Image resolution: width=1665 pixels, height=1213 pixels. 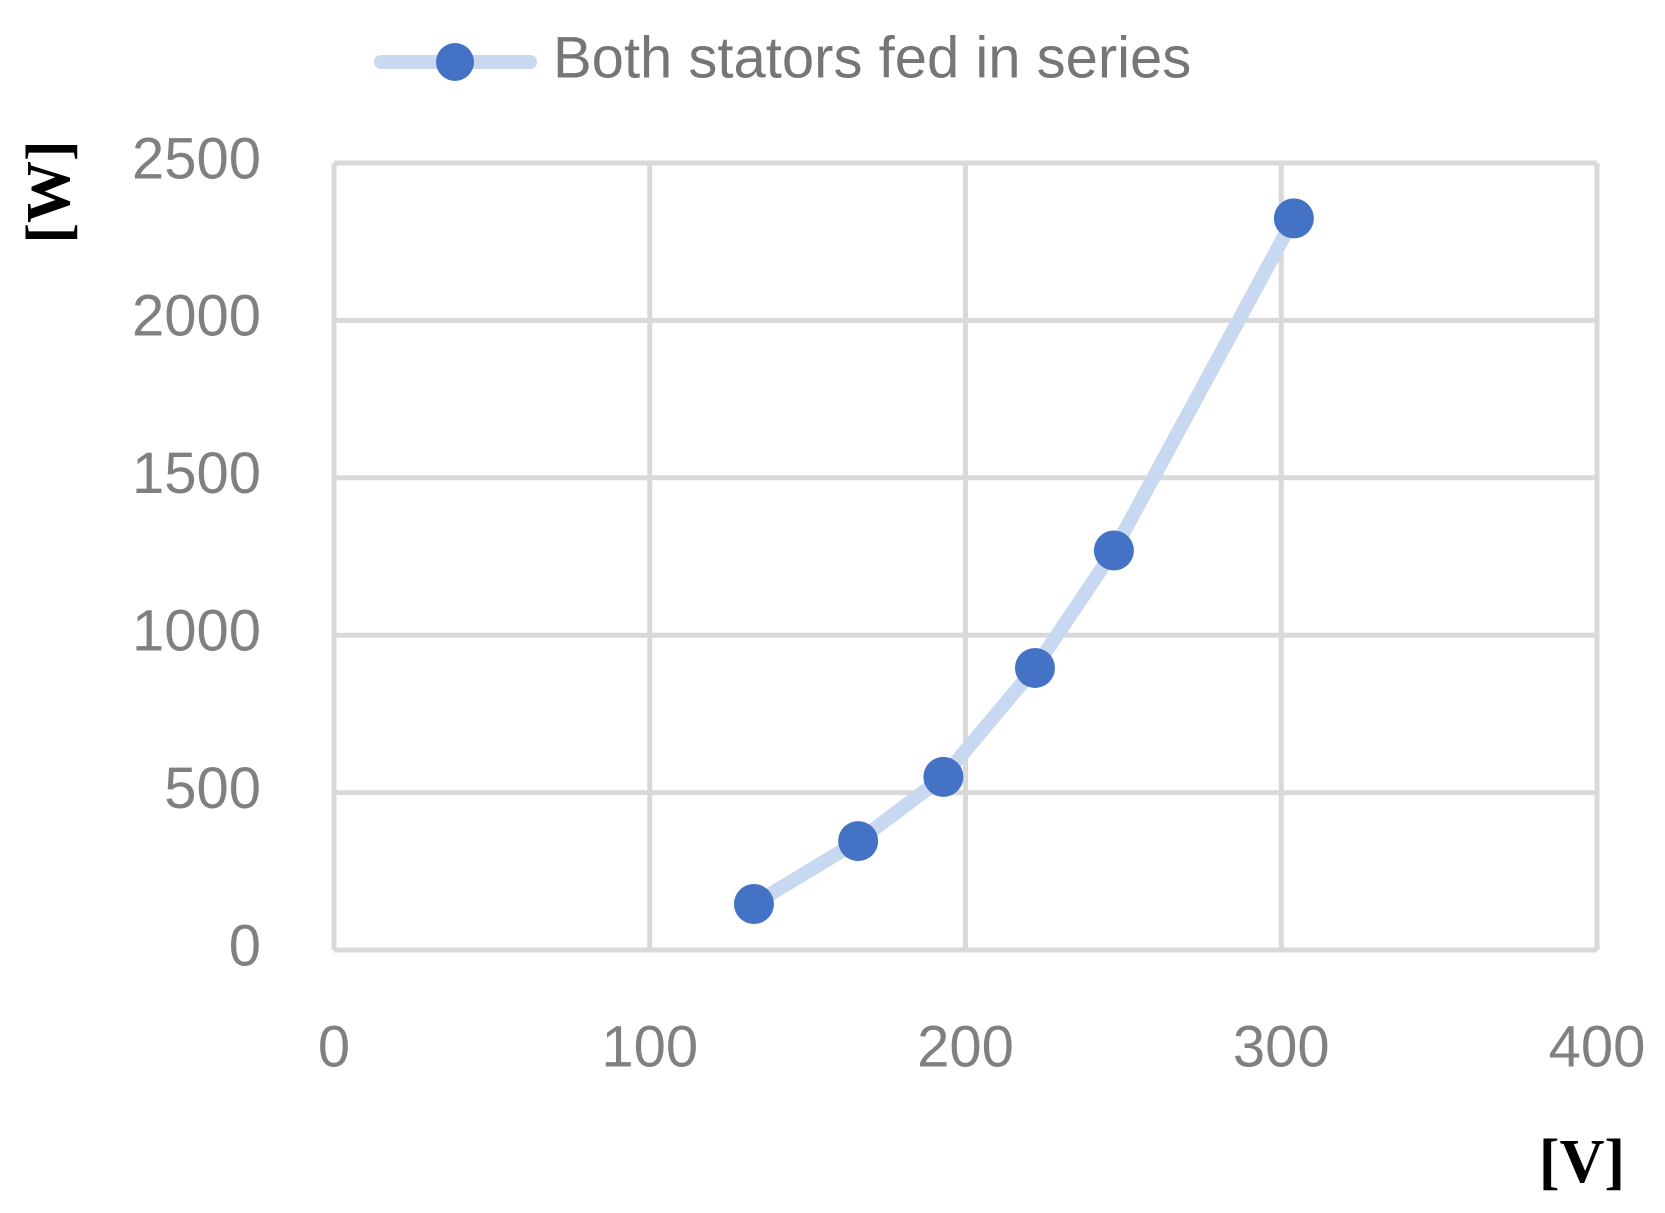 I want to click on x-axis-label: [V], so click(x=1582, y=1162).